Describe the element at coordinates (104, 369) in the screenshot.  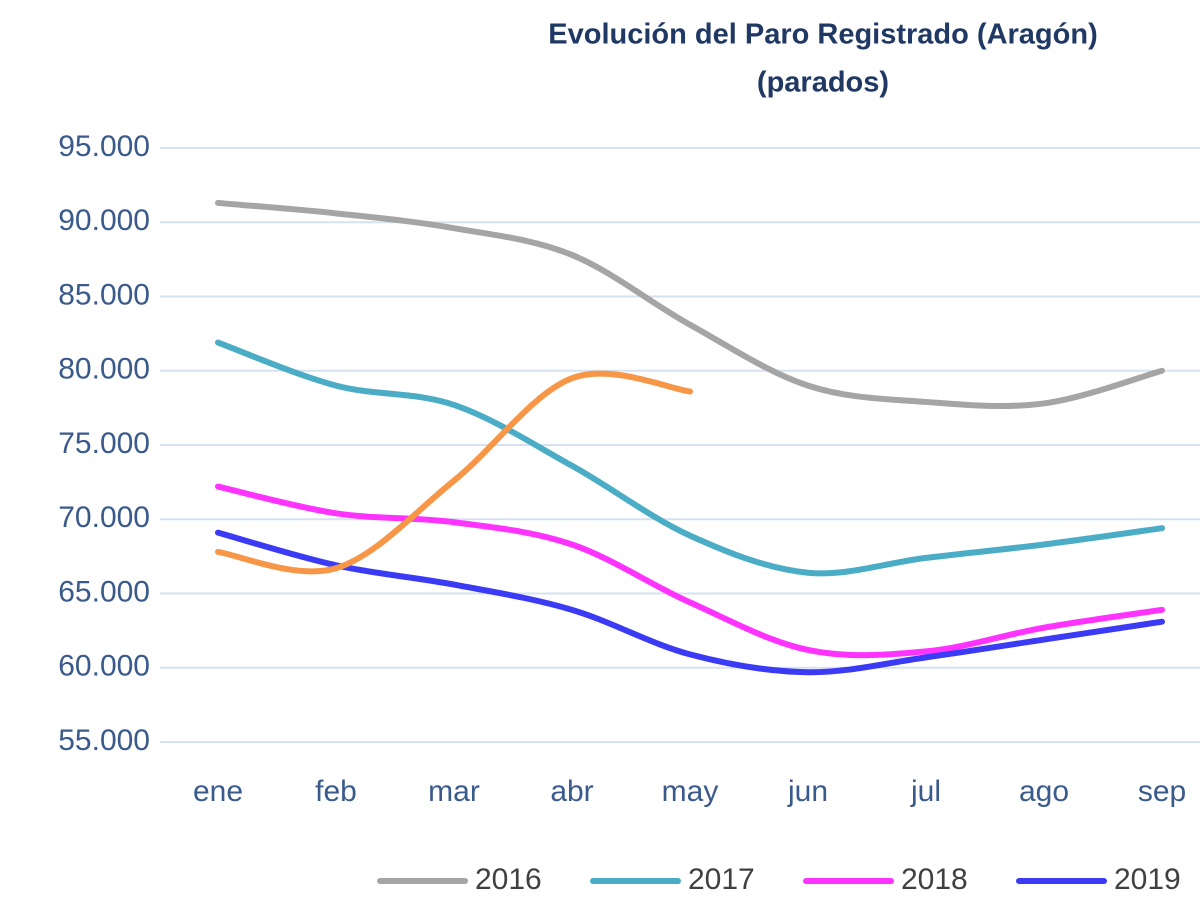
I see `y-tick-label: 80.000` at that location.